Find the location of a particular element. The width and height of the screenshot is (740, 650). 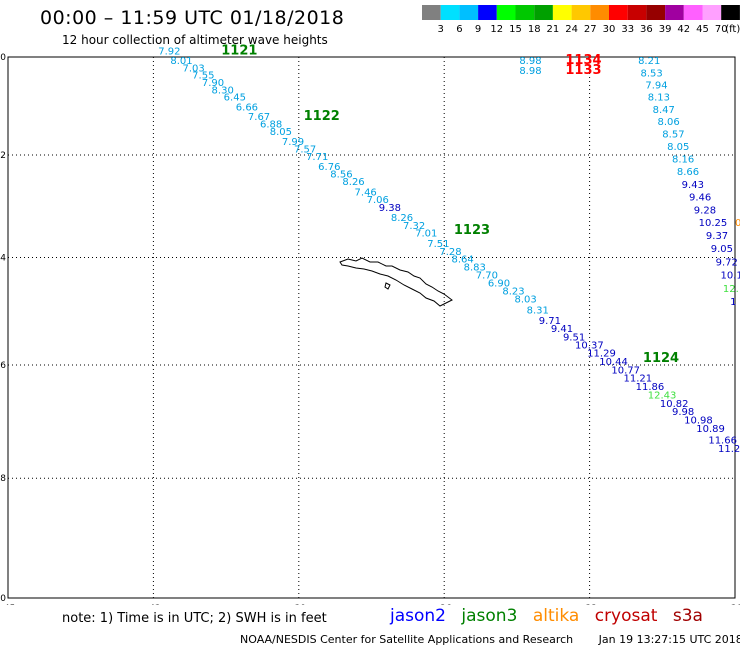

wave-height-value: 11.21 is located at coordinates (638, 379).